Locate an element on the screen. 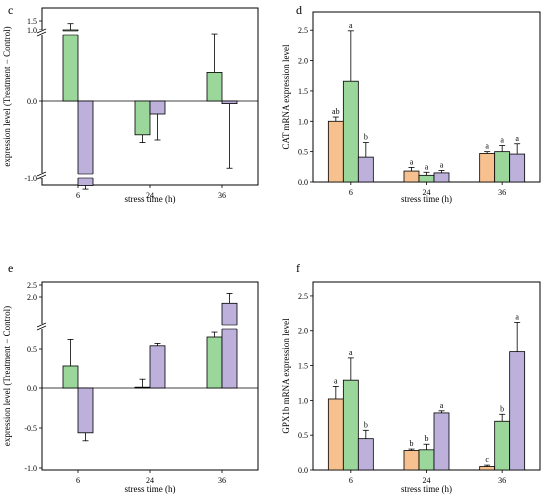 The height and width of the screenshot is (503, 550). y-axis-label: GPX1b mRNA expression level is located at coordinates (286, 376).